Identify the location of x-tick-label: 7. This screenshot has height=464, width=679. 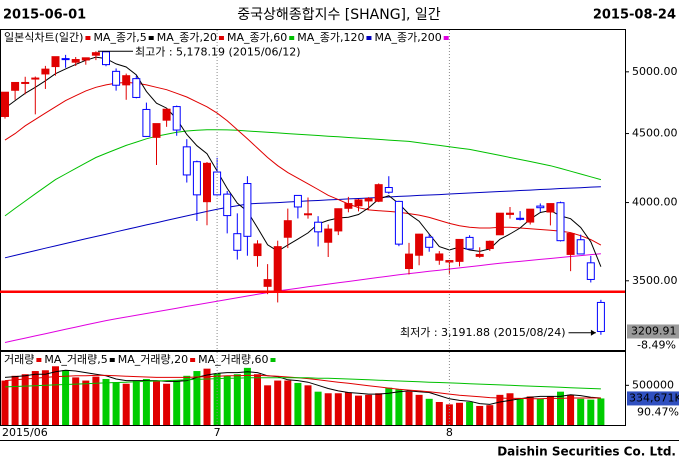
(217, 432).